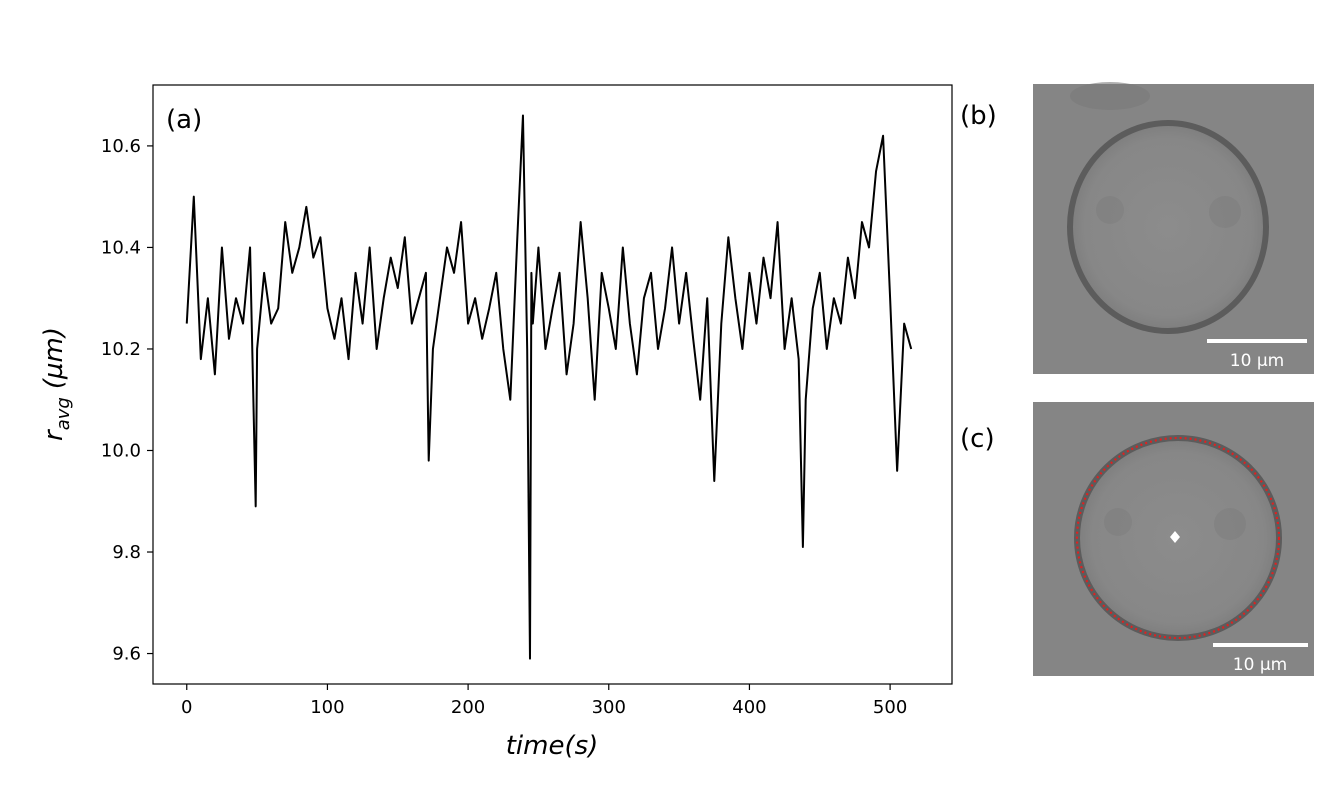 The height and width of the screenshot is (795, 1343). What do you see at coordinates (127, 400) in the screenshot?
I see `y-axis: 9.6 9.8 10.0 10.2 10.4 10.6` at bounding box center [127, 400].